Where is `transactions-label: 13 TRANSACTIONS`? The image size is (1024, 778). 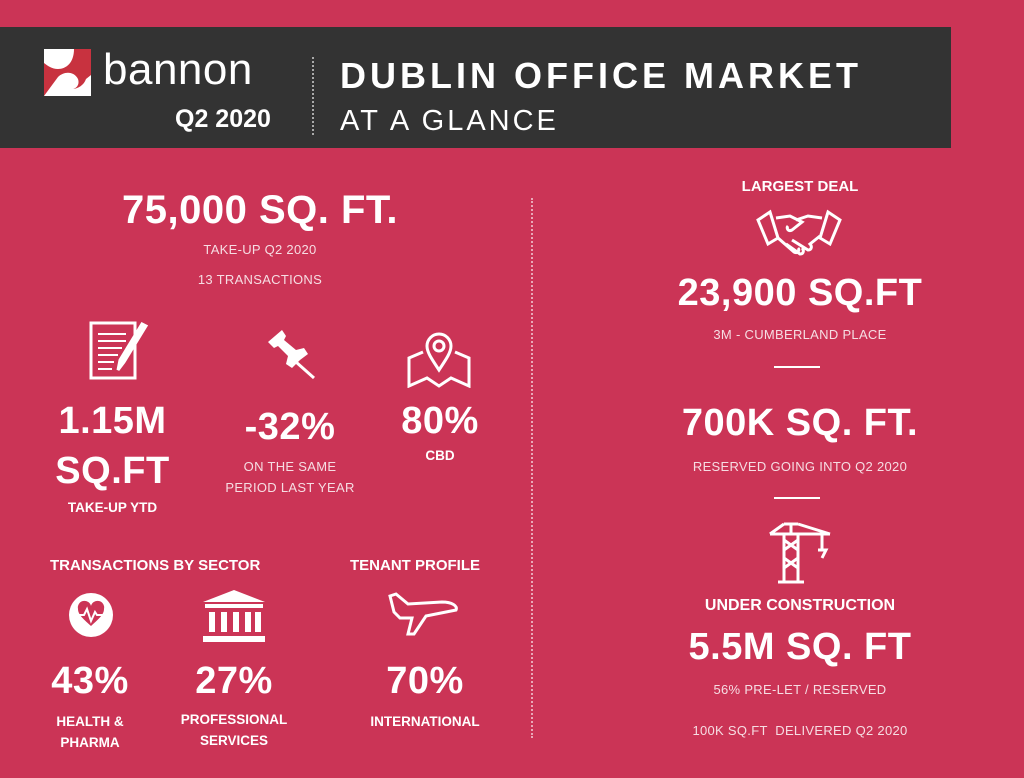 transactions-label: 13 TRANSACTIONS is located at coordinates (260, 279).